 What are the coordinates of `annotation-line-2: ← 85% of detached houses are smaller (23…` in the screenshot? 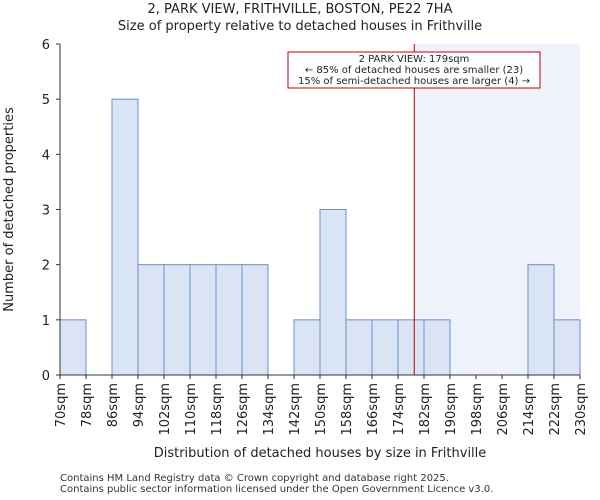 It's located at (414, 70).